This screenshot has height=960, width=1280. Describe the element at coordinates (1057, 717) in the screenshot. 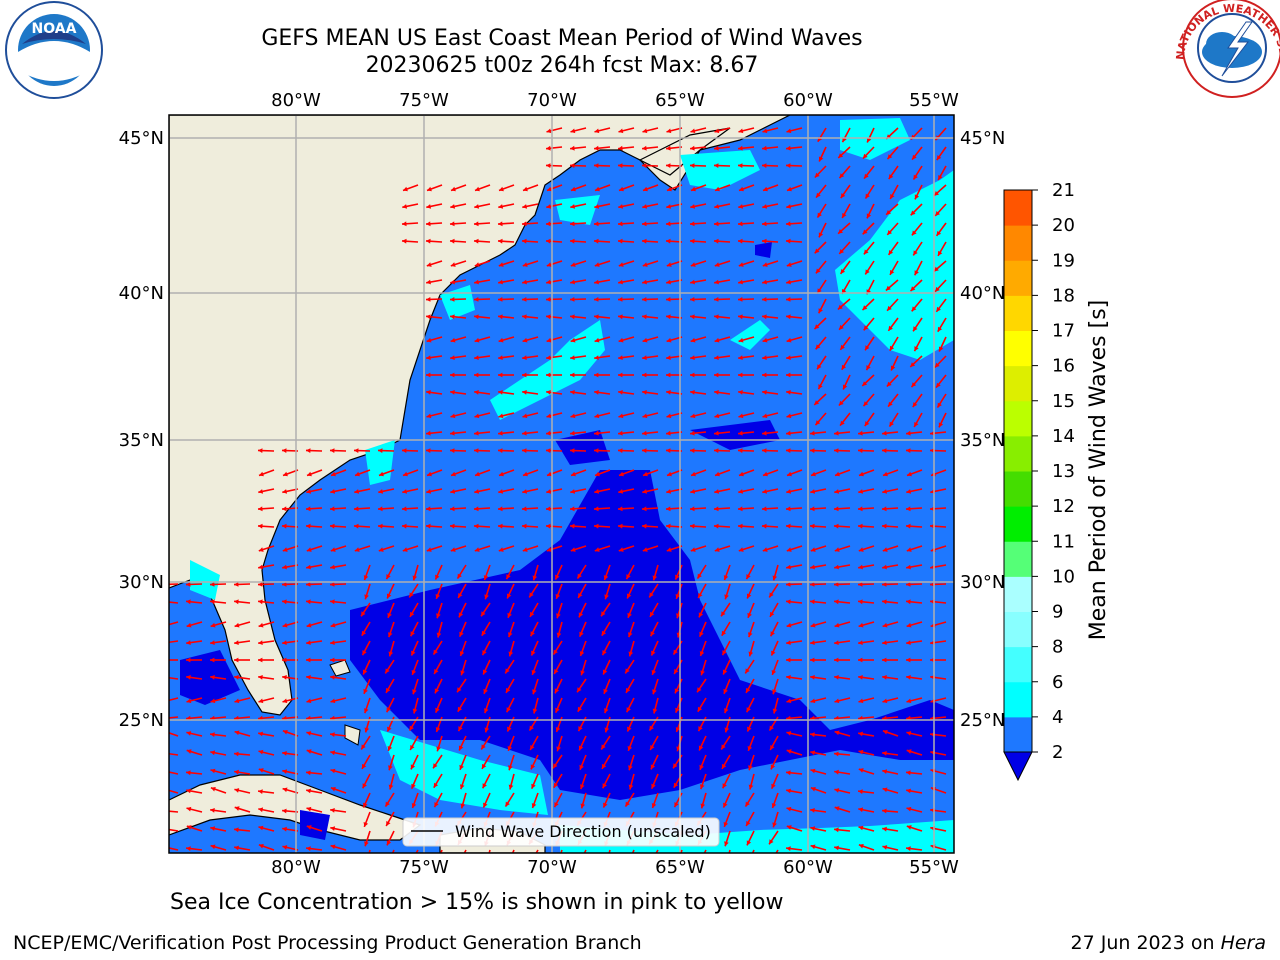

I see `colorbar-tick-label: 4` at that location.